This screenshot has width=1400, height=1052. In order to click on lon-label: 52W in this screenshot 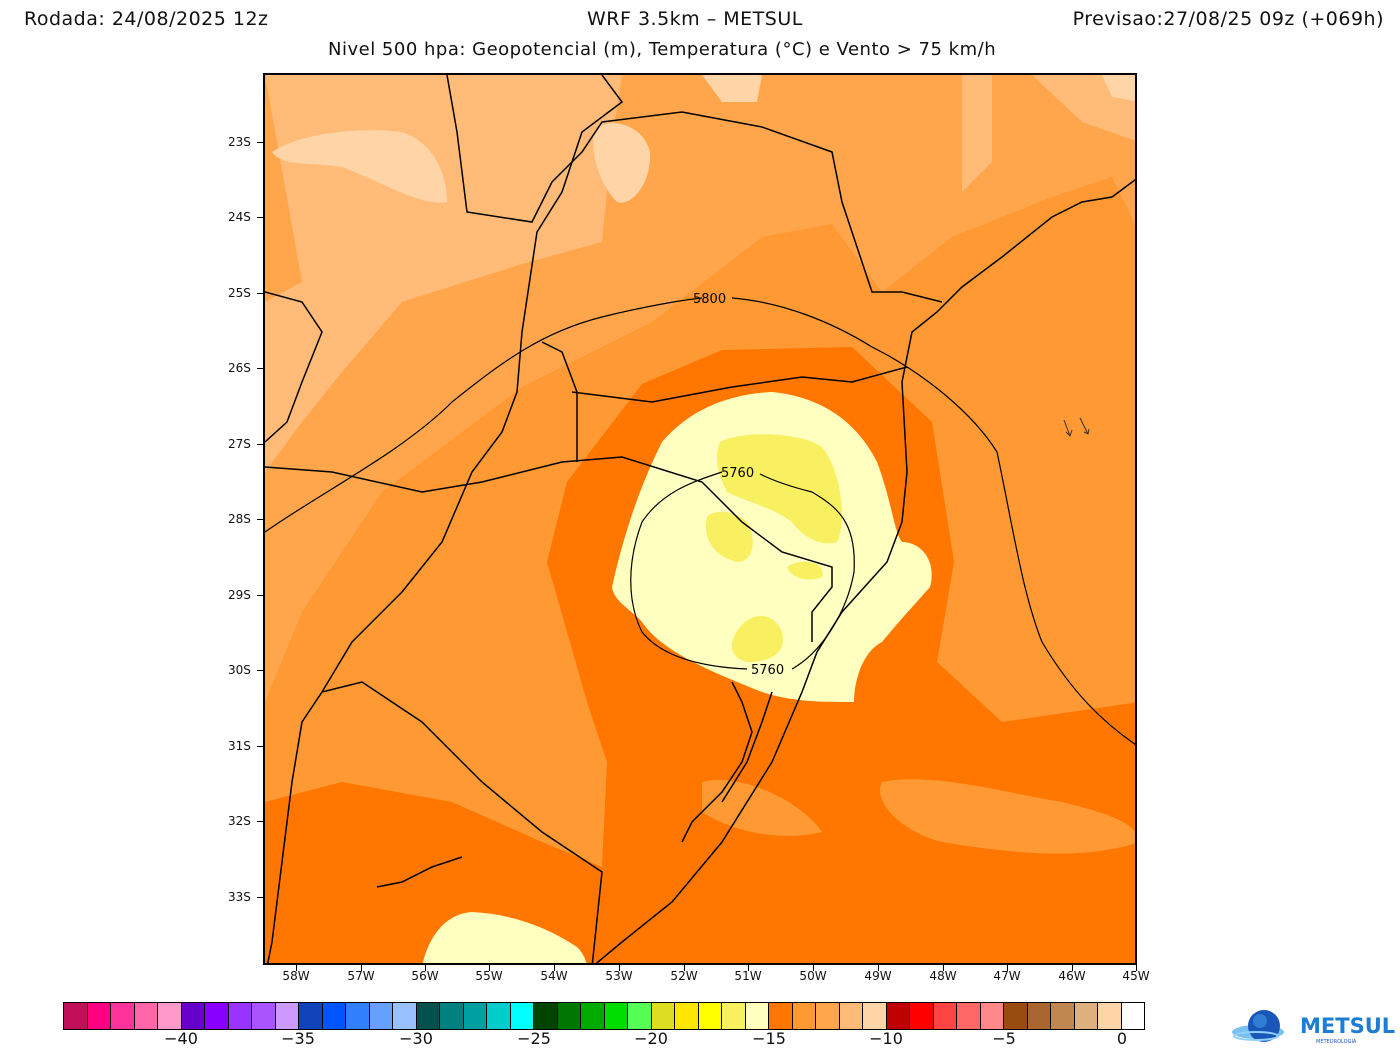, I will do `click(684, 976)`.